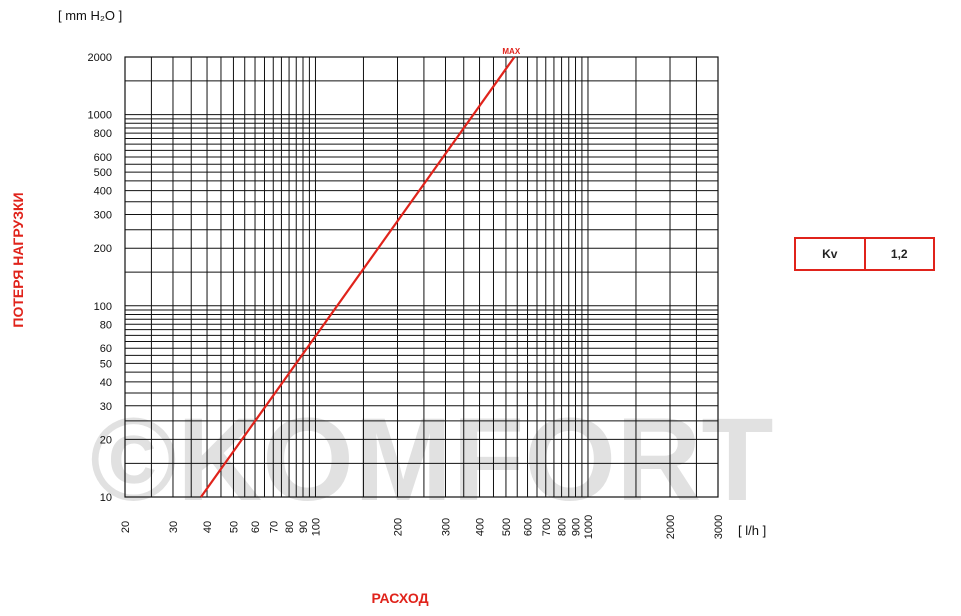 This screenshot has height=616, width=961. What do you see at coordinates (316, 527) in the screenshot?
I see `x-tick-label: 100` at bounding box center [316, 527].